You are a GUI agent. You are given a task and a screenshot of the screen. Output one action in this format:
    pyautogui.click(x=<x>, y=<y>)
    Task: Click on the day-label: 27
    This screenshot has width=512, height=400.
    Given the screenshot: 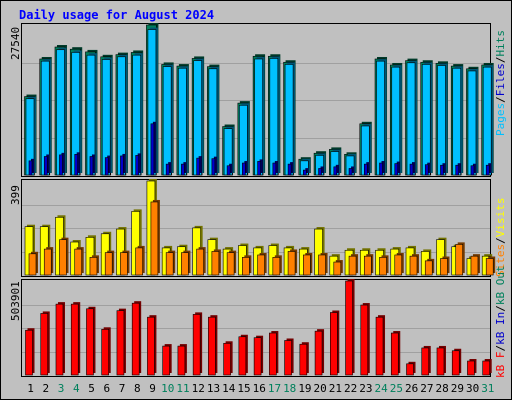 What is the action you would take?
    pyautogui.click(x=426, y=388)
    